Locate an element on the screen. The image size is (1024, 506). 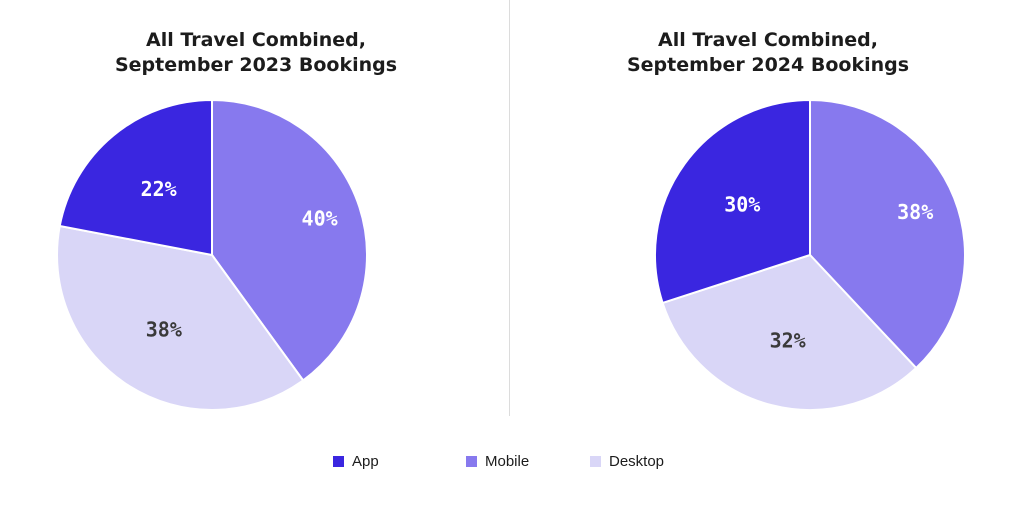
slice-label-app: 30% is located at coordinates (742, 204).